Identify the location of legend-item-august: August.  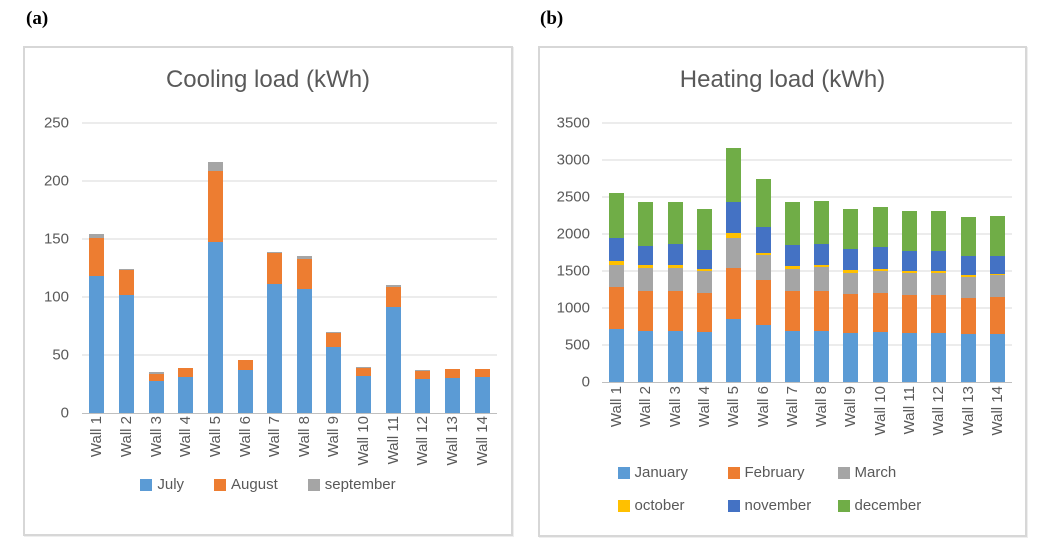
(246, 484).